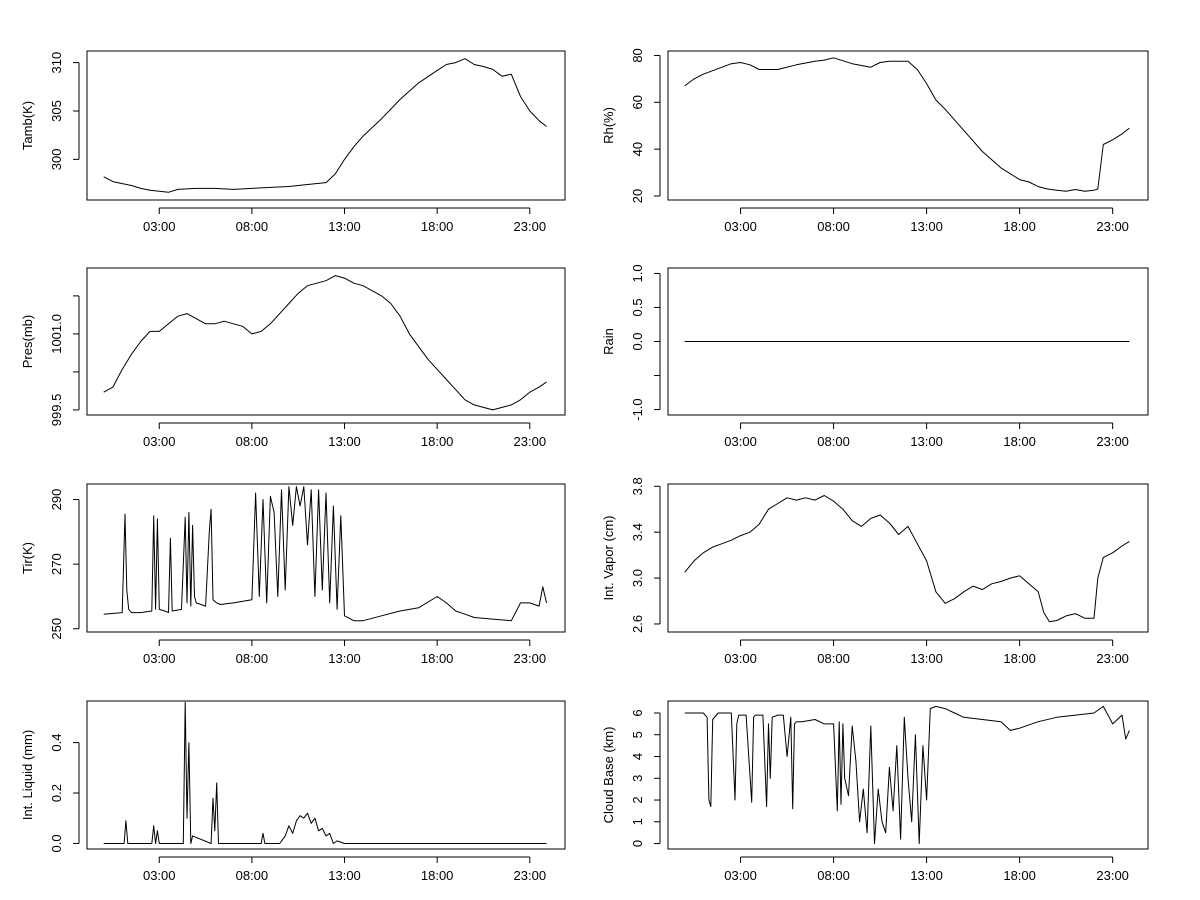  Describe the element at coordinates (637, 102) in the screenshot. I see `y-tick-label: 60` at that location.